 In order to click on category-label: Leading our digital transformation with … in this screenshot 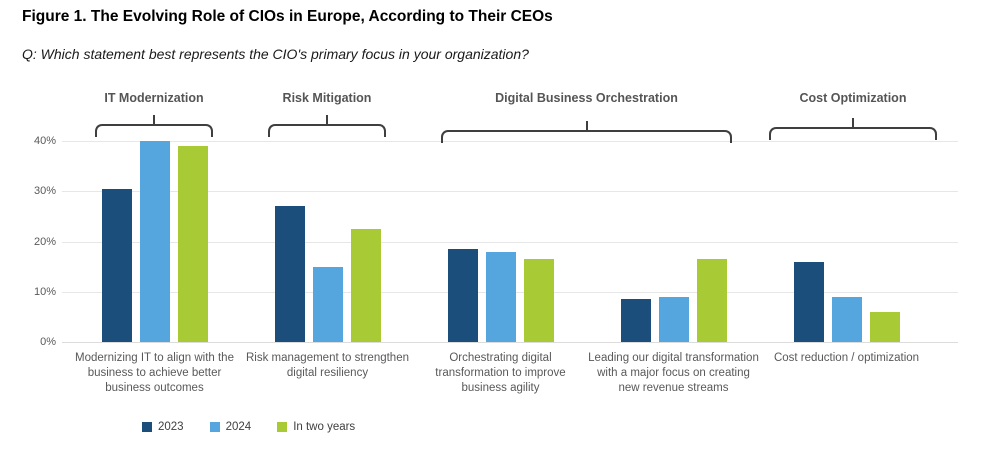, I will do `click(673, 373)`.